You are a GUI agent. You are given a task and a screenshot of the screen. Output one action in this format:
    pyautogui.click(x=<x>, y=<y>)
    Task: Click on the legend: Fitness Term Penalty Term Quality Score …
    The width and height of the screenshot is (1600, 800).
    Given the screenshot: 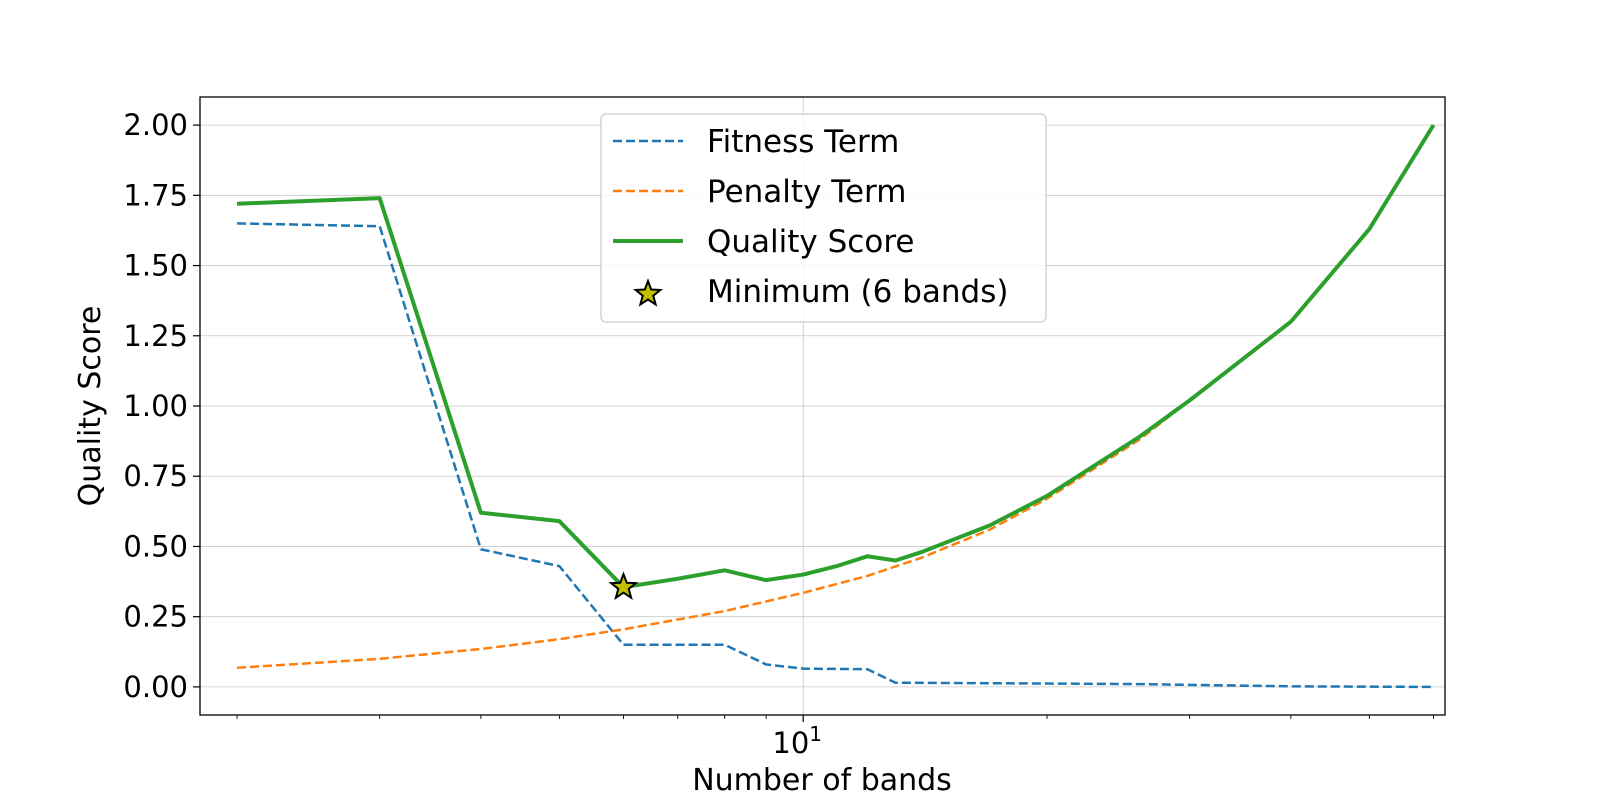 What is the action you would take?
    pyautogui.click(x=823, y=218)
    